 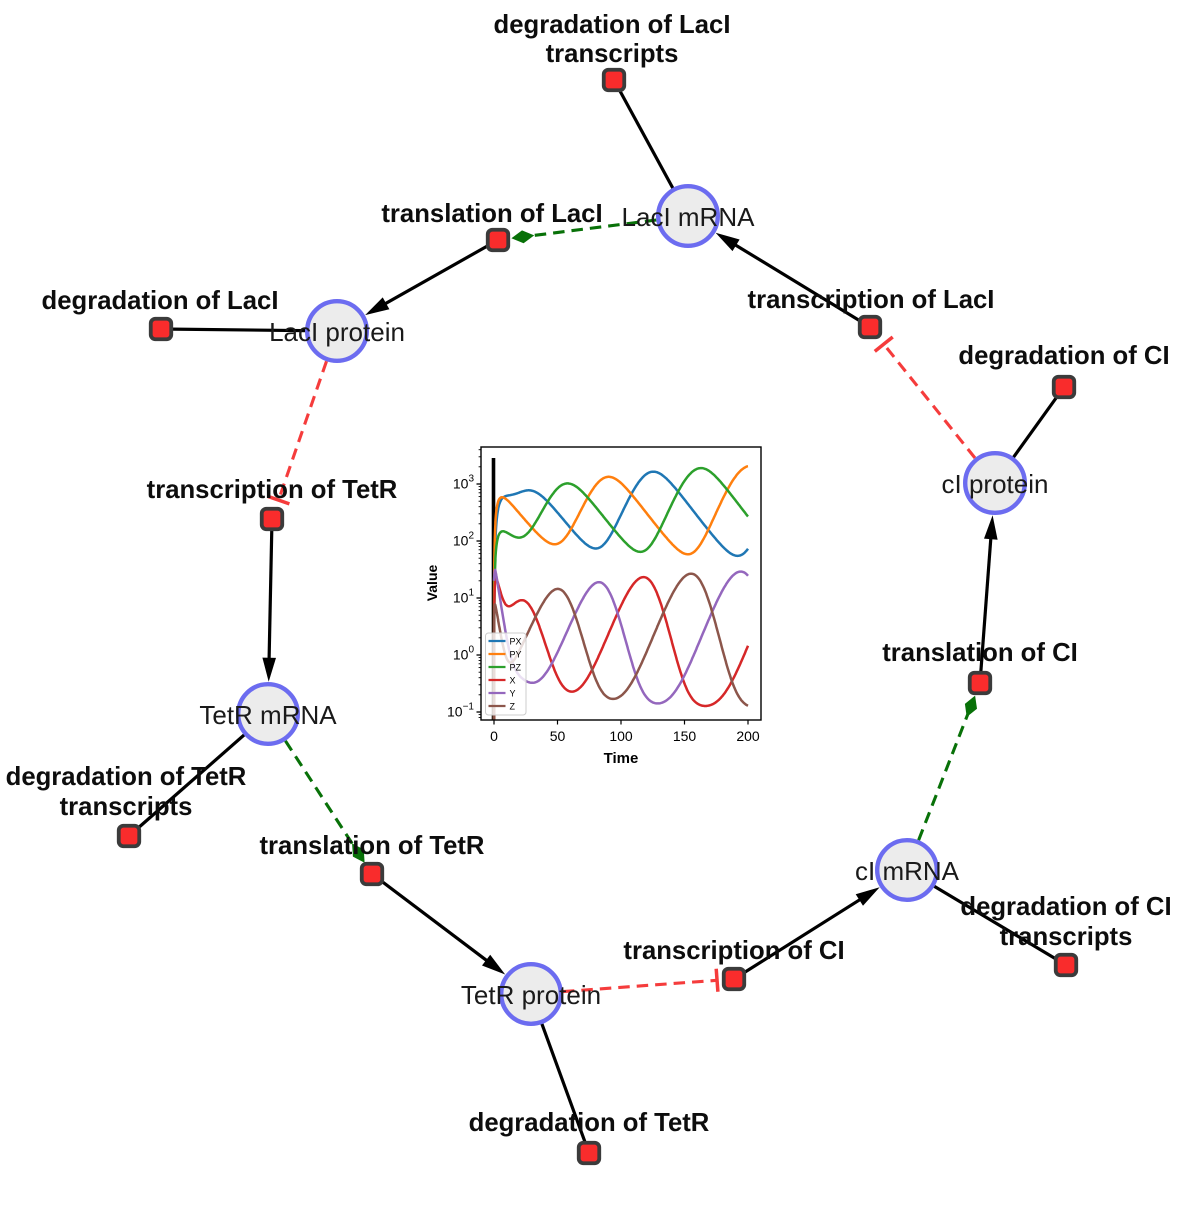 I want to click on svg-text: PX, so click(x=516, y=642).